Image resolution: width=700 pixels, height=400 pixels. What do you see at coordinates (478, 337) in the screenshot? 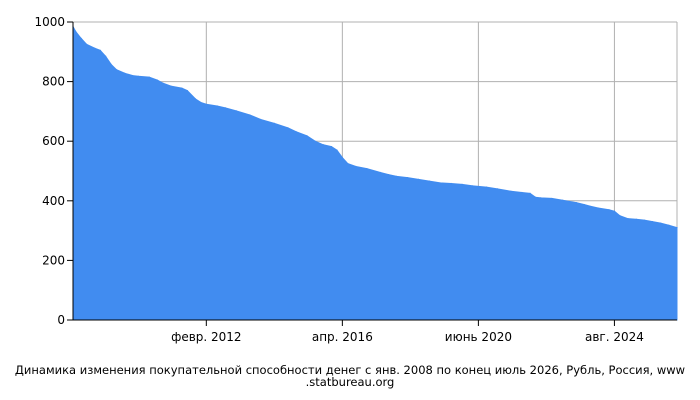
I see `x-tick-label: июнь 2020` at bounding box center [478, 337].